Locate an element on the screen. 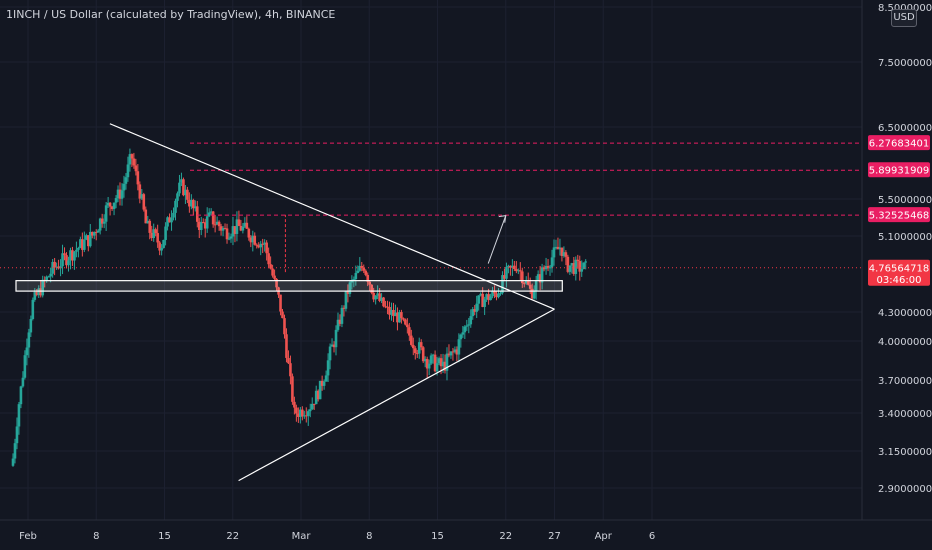 Image resolution: width=932 pixels, height=550 pixels. time-axis: Feb 8 15 22 Mar 8 15 22 27 Apr 6 is located at coordinates (337, 536).